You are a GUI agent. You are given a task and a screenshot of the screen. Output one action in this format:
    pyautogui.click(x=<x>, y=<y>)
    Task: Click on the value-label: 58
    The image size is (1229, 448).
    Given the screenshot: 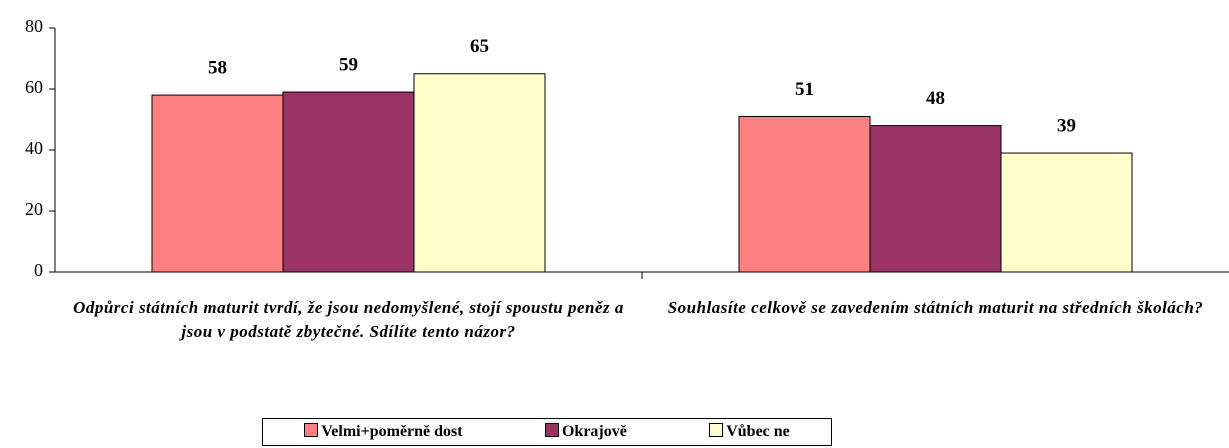 What is the action you would take?
    pyautogui.click(x=217, y=67)
    